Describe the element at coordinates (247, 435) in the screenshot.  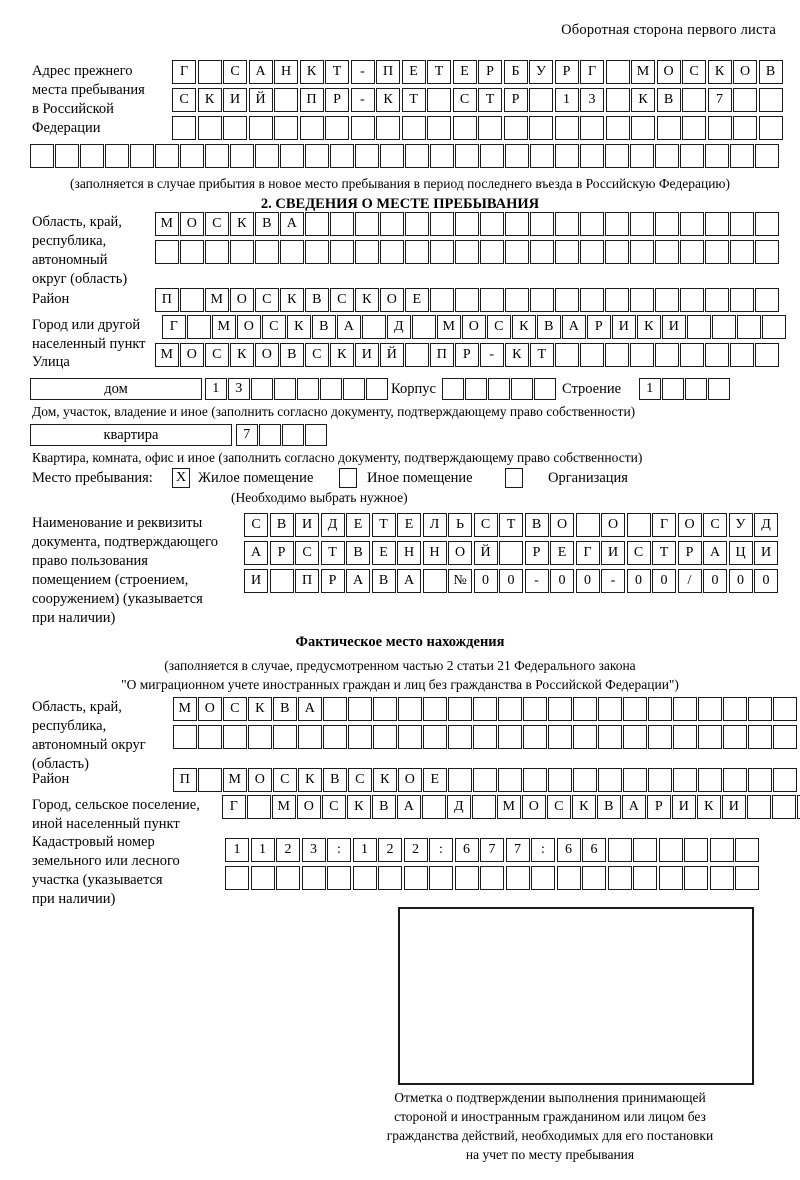
I see `input-cell: 7` at that location.